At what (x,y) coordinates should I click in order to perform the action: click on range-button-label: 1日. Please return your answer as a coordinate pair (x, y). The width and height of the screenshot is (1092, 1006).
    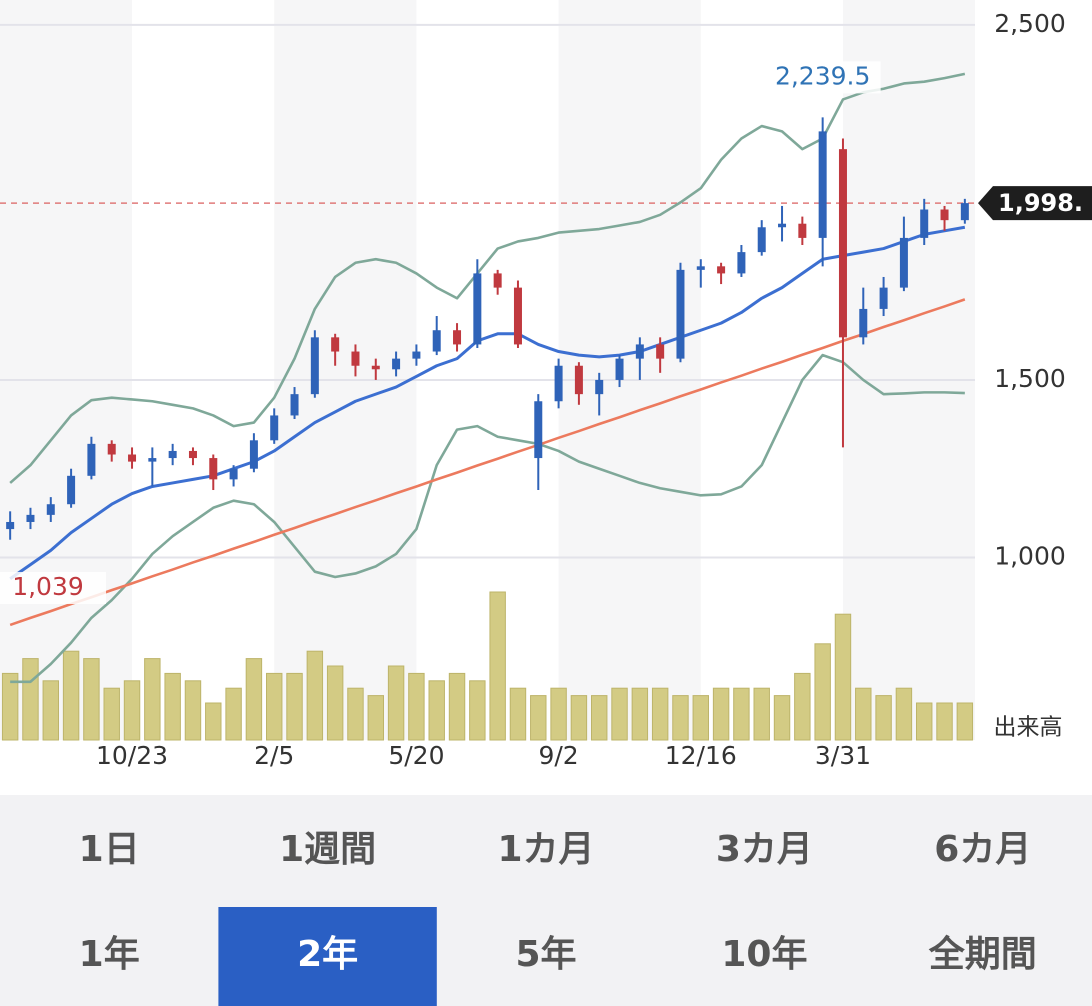
    Looking at the image, I should click on (109, 849).